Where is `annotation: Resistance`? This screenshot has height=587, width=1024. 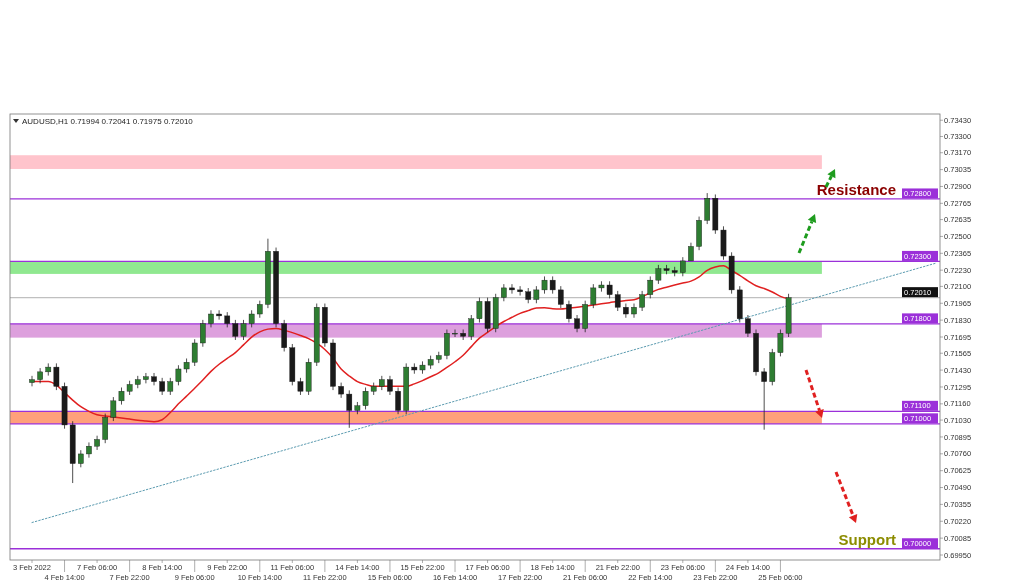 annotation: Resistance is located at coordinates (856, 189).